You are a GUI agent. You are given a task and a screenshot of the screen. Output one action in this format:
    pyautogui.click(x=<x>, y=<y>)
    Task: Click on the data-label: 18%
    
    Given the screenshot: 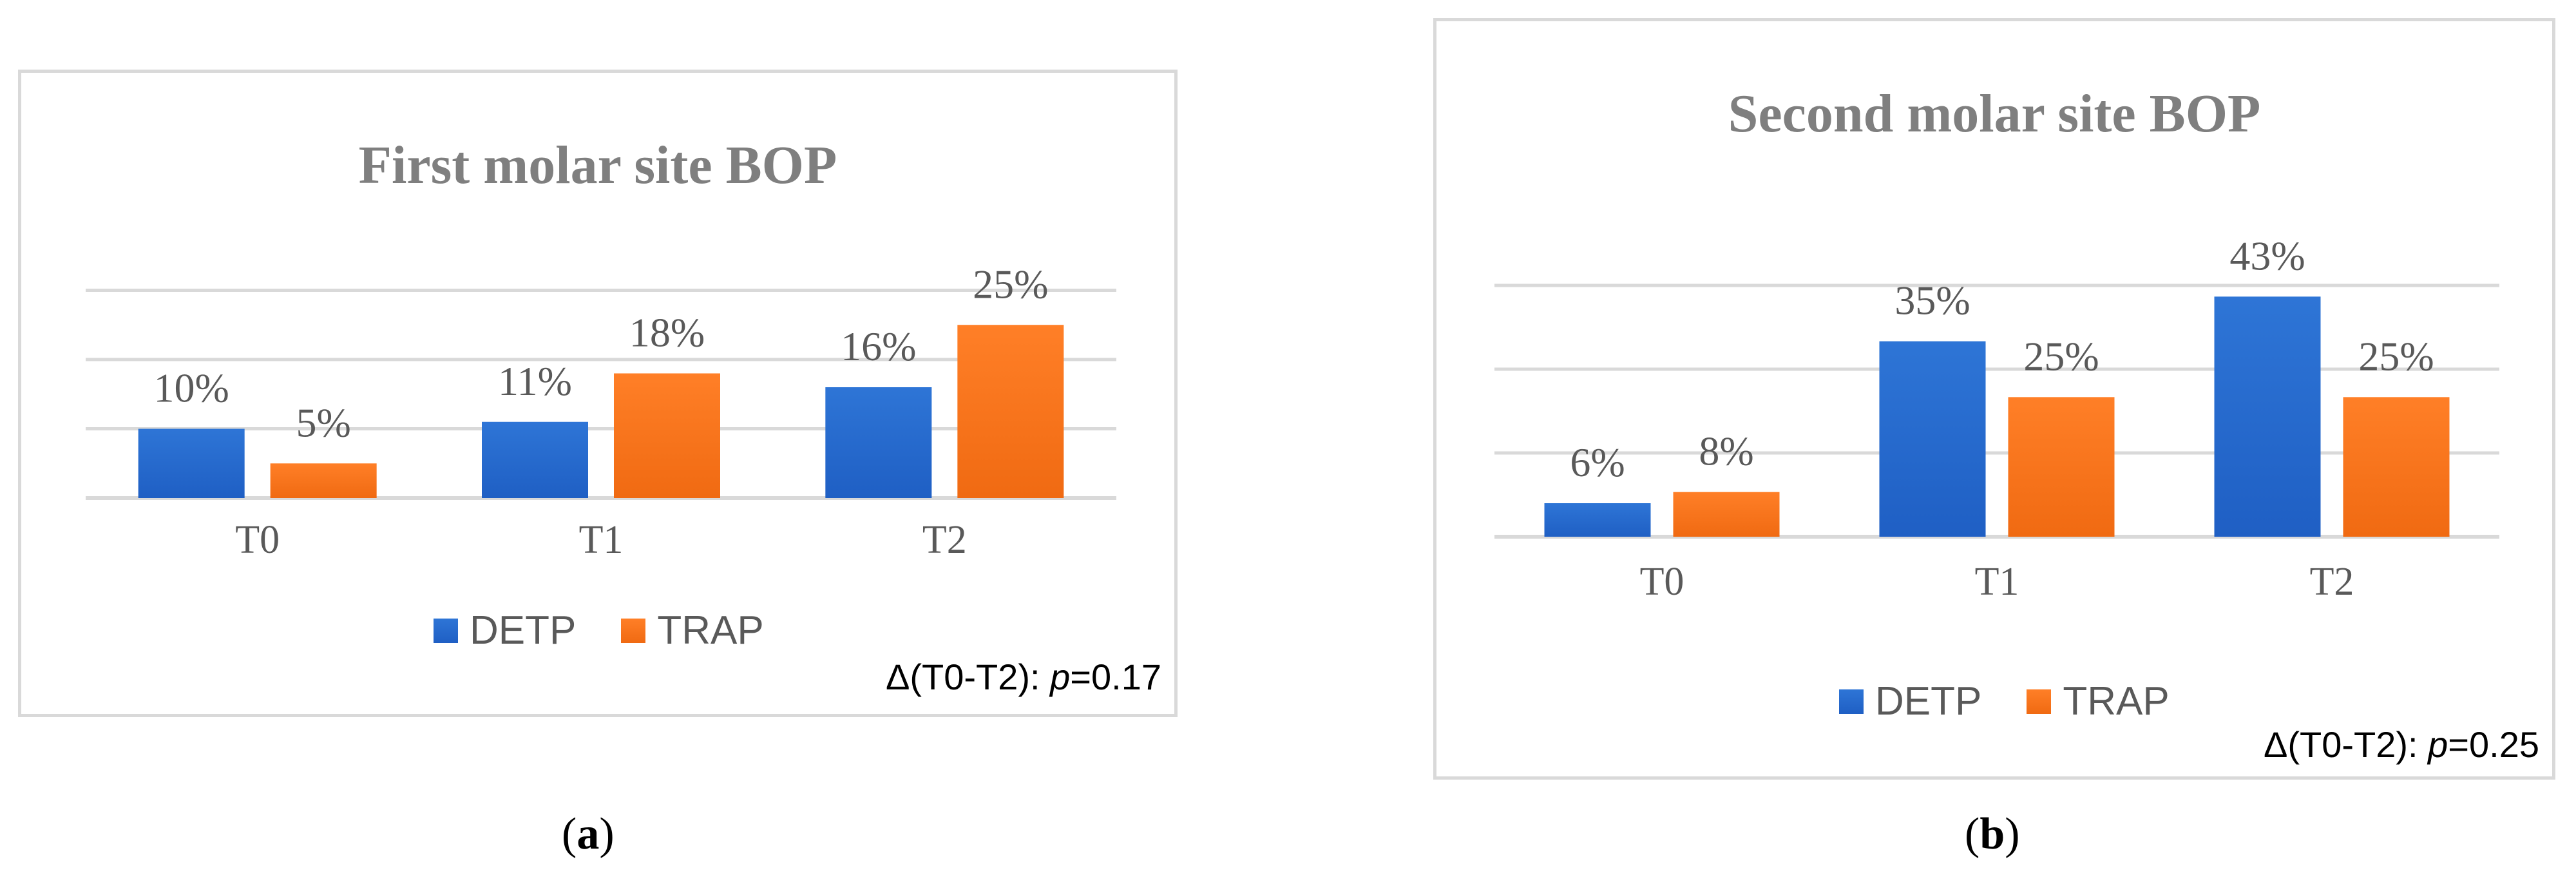 What is the action you would take?
    pyautogui.click(x=667, y=333)
    